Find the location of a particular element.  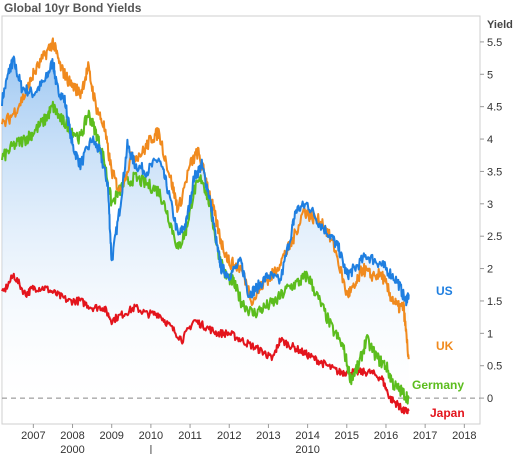

series-label-uk: UK is located at coordinates (445, 346).